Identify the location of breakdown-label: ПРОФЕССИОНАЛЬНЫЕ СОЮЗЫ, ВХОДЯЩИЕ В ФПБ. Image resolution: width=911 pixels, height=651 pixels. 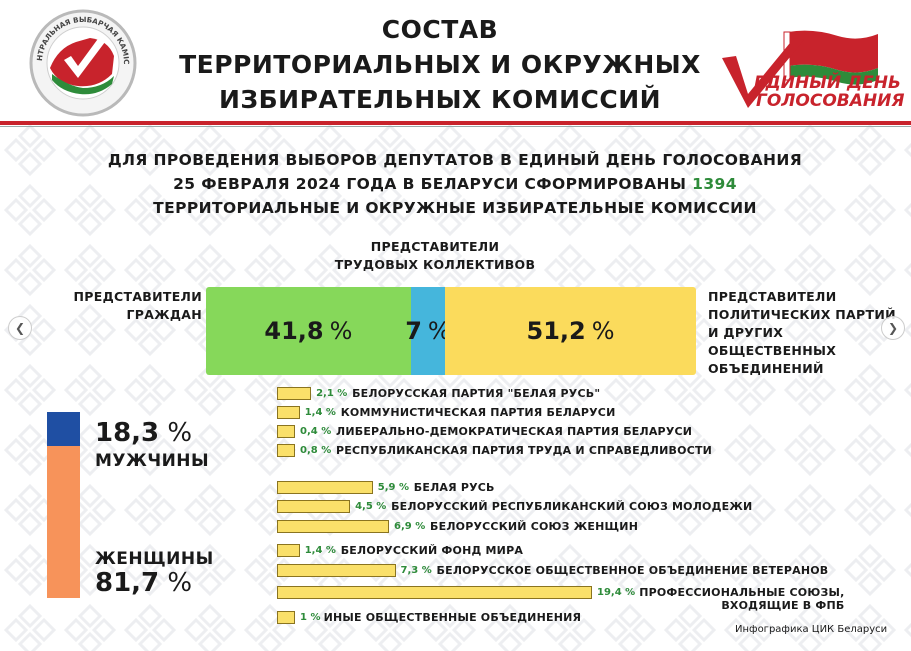
(741, 599).